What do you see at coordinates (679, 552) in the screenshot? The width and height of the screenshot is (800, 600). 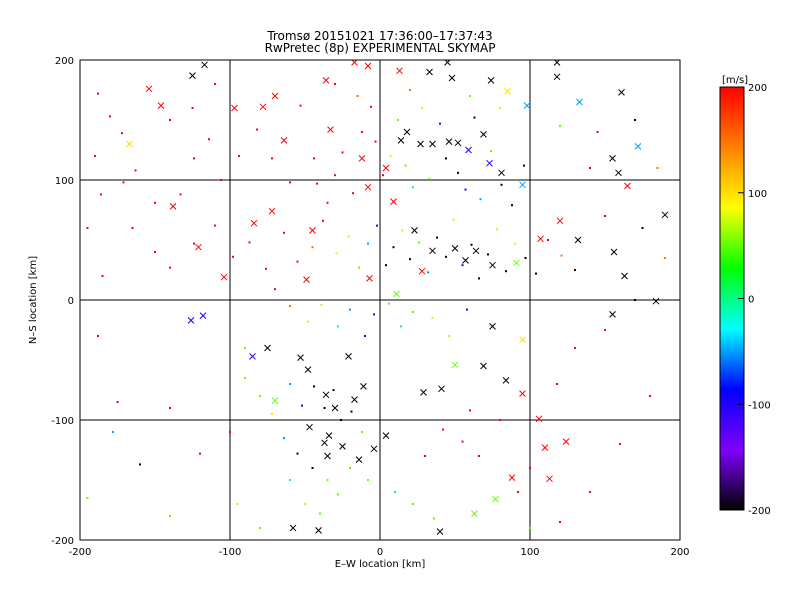 I see `x-tick-label: 200` at bounding box center [679, 552].